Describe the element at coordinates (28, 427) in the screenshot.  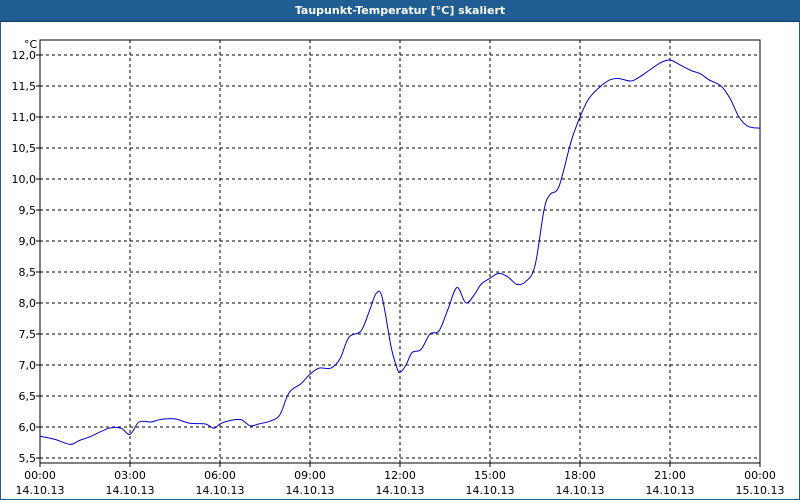
I see `y-tick-label: 6,0` at that location.